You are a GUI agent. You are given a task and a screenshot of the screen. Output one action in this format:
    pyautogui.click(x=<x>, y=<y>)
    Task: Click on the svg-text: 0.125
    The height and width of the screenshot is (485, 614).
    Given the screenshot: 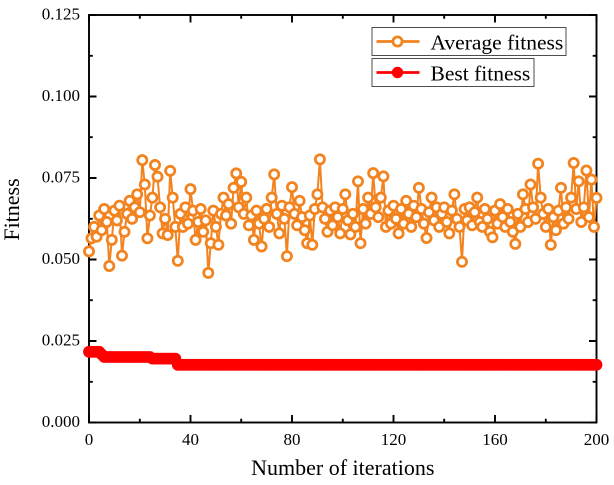 What is the action you would take?
    pyautogui.click(x=61, y=14)
    